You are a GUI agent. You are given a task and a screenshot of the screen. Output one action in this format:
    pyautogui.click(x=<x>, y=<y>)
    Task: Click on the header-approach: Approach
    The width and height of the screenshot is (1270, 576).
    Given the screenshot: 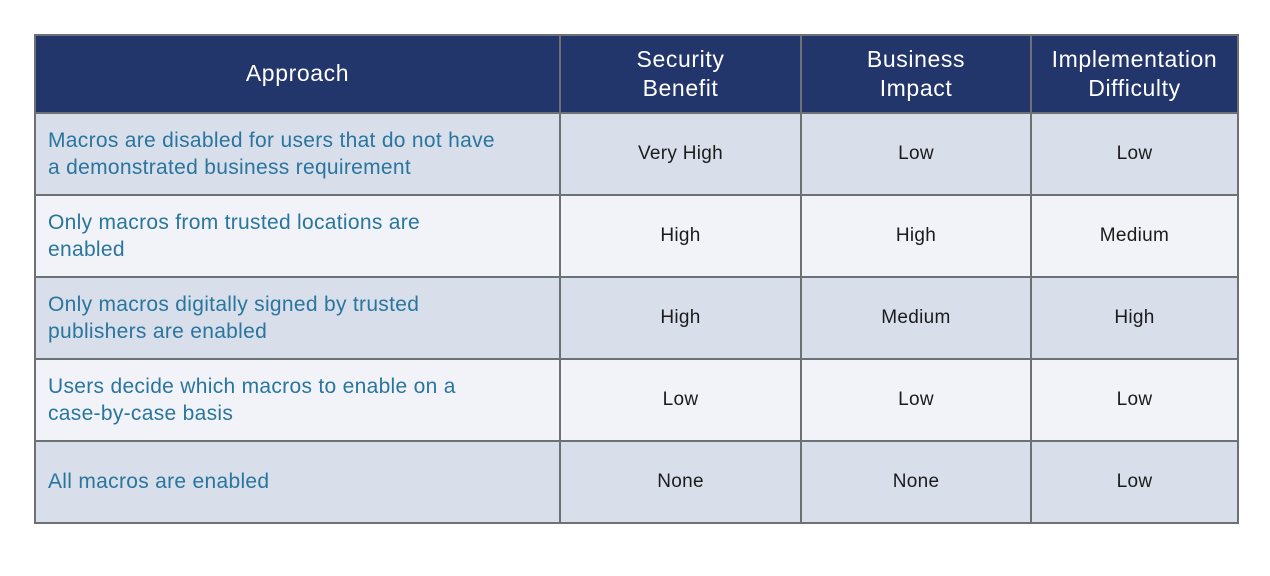 What is the action you would take?
    pyautogui.click(x=297, y=74)
    